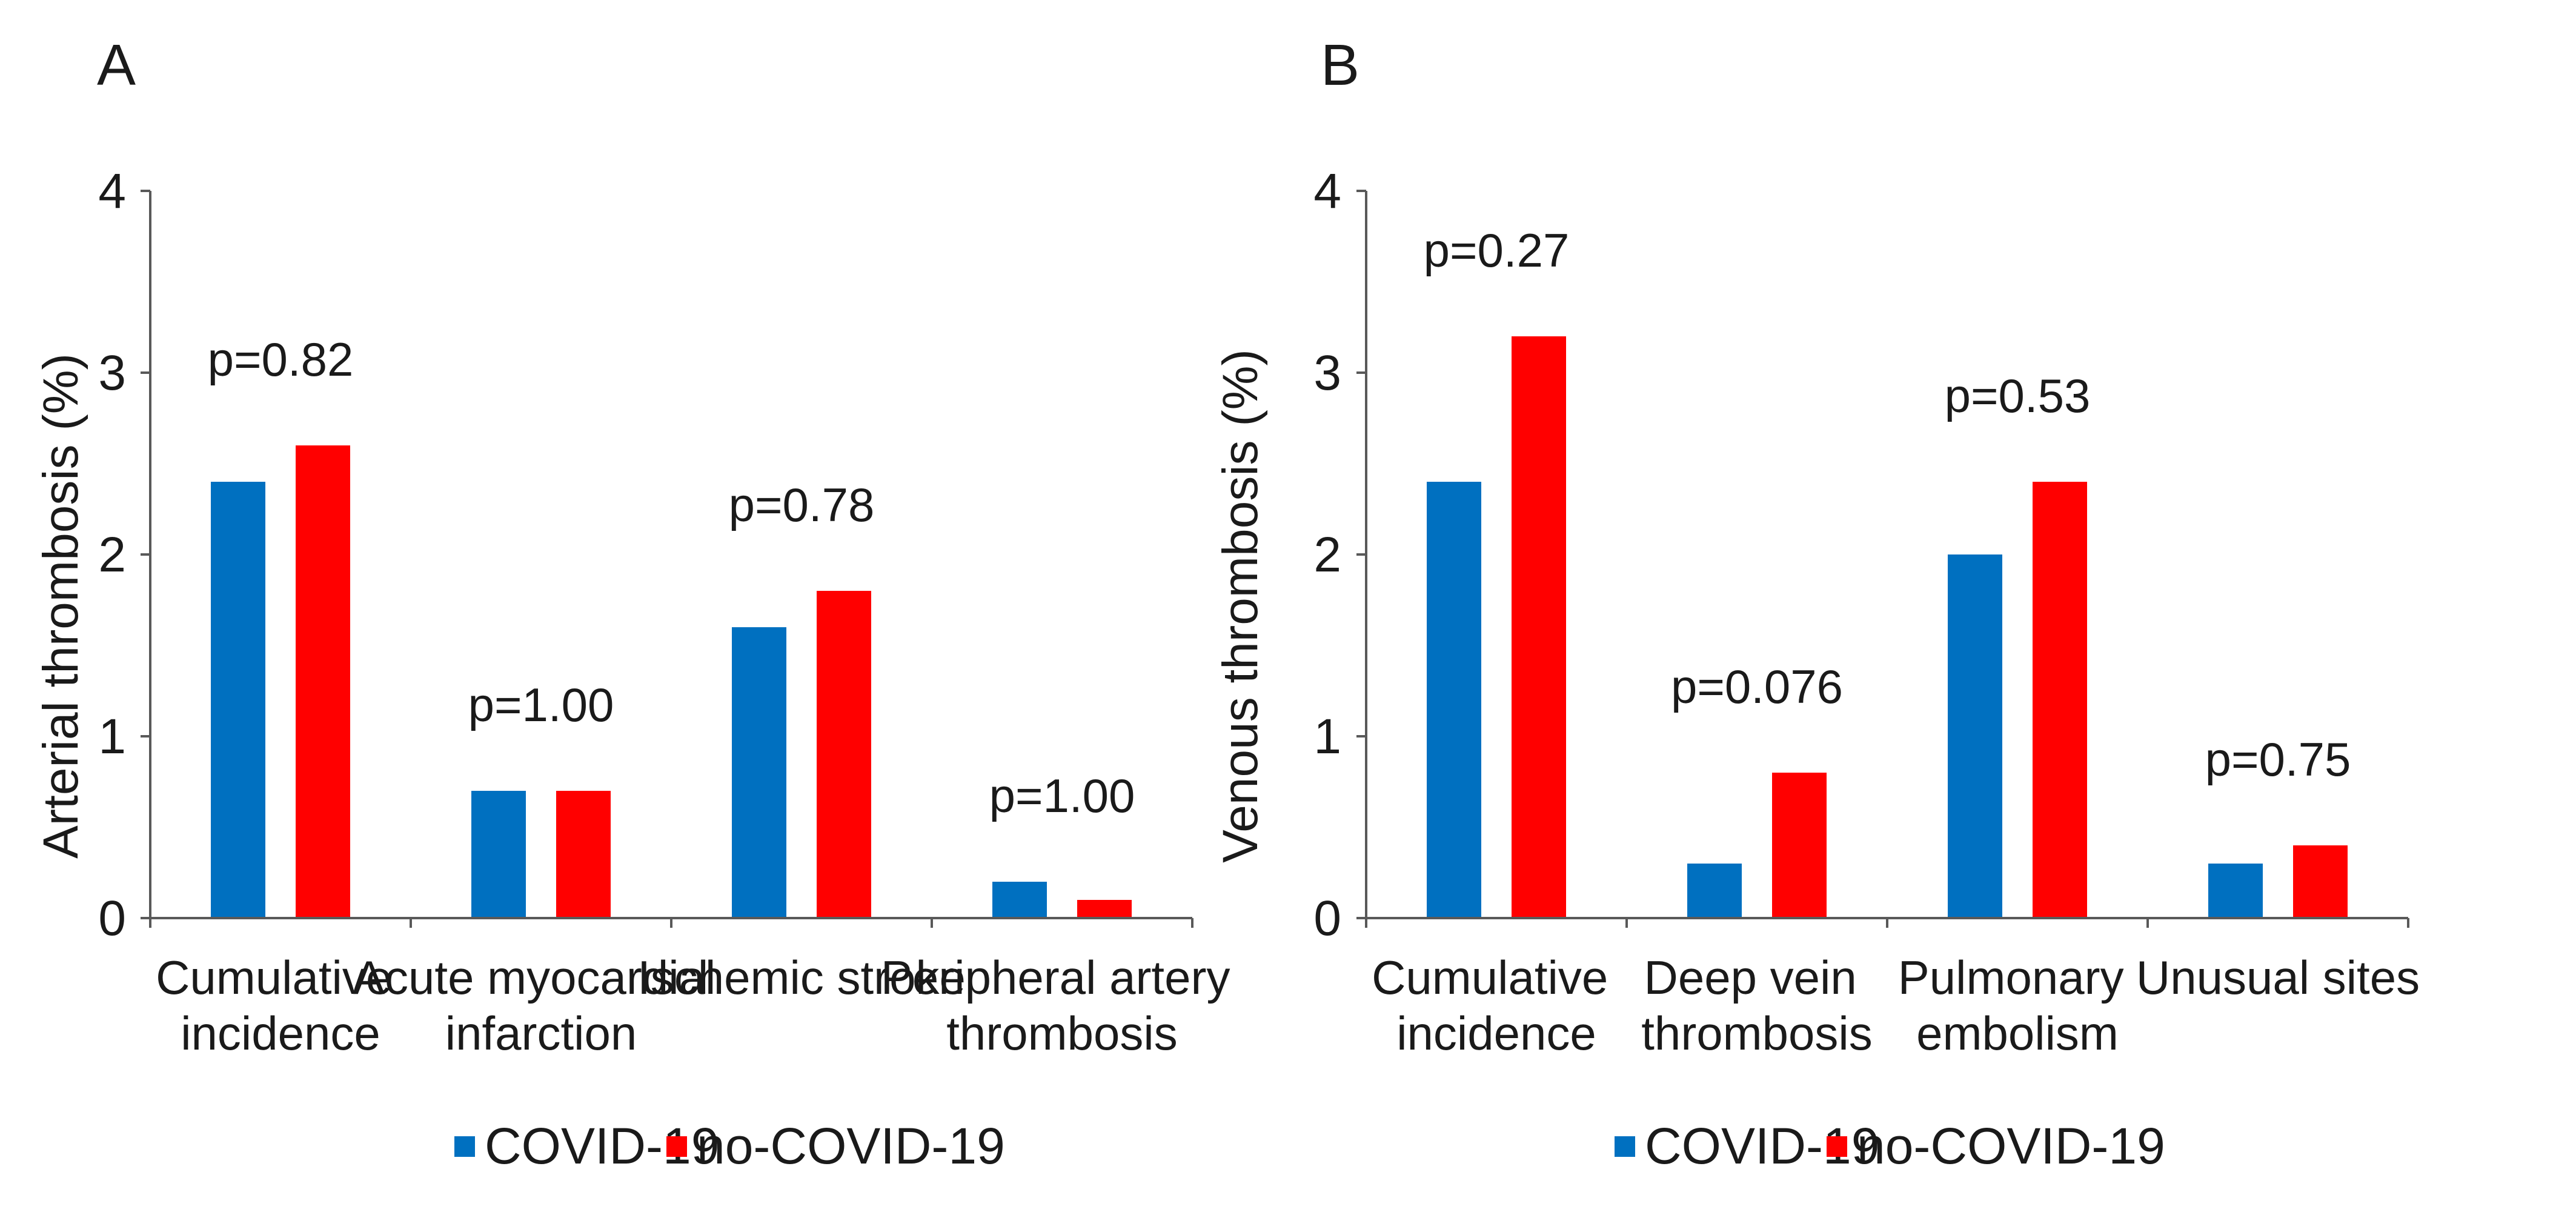  I want to click on panel-a-x-tick-ischemic-stroke: Ischemic stroke, so click(801, 977).